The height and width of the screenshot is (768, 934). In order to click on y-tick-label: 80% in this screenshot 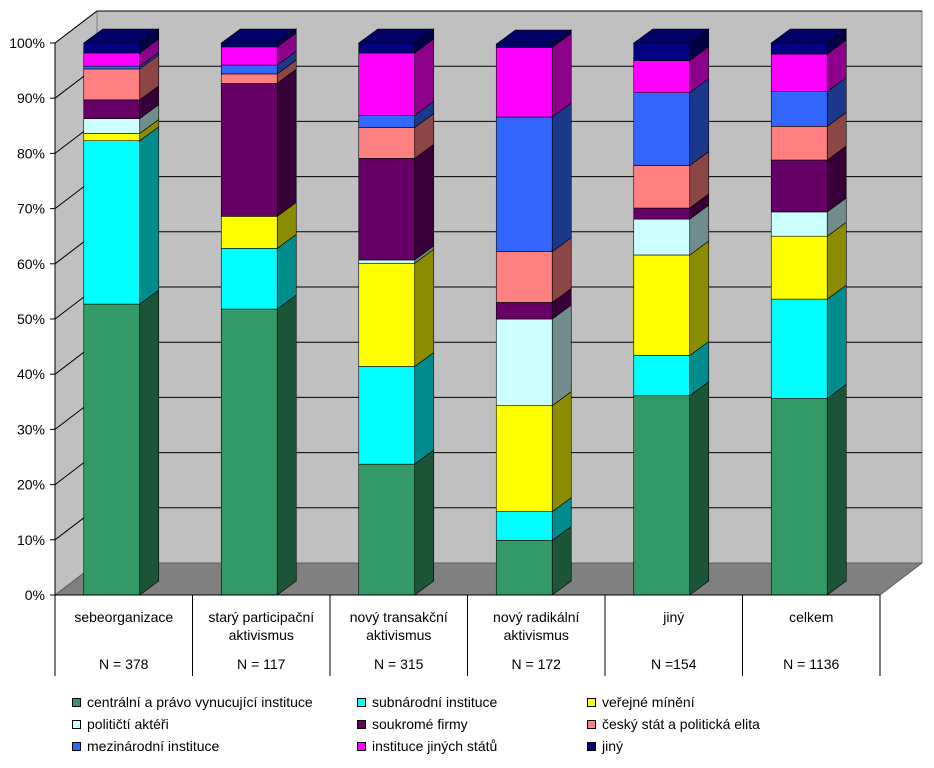, I will do `click(31, 153)`.